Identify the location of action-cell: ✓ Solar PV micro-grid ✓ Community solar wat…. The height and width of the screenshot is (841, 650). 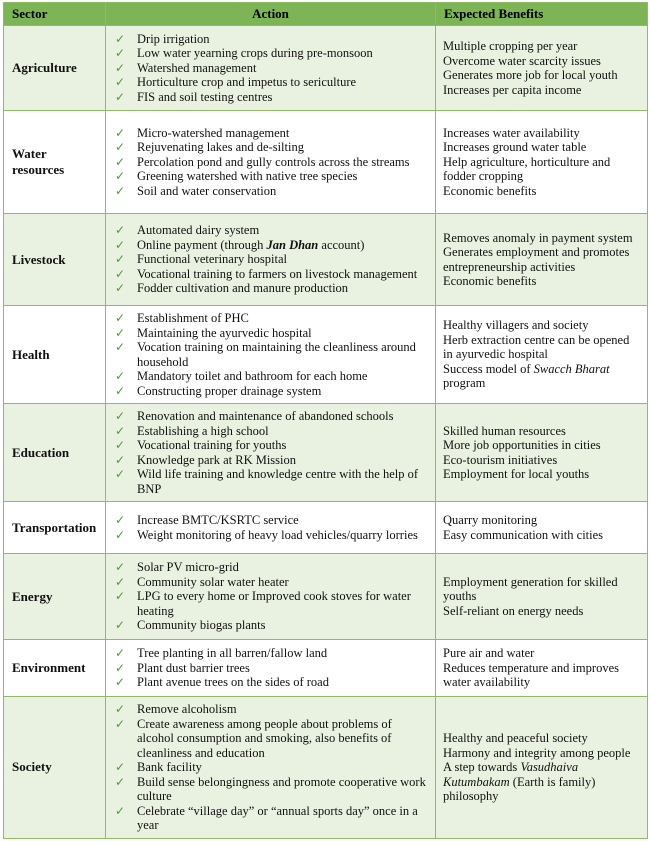
(270, 596).